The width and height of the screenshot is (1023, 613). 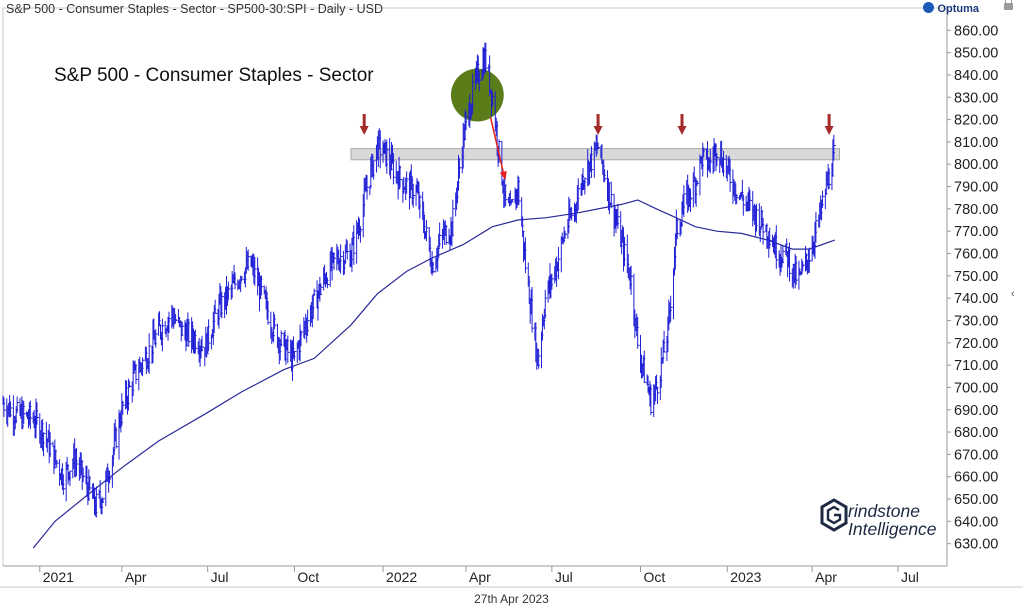 What do you see at coordinates (401, 577) in the screenshot?
I see `x-tick-label: 2022` at bounding box center [401, 577].